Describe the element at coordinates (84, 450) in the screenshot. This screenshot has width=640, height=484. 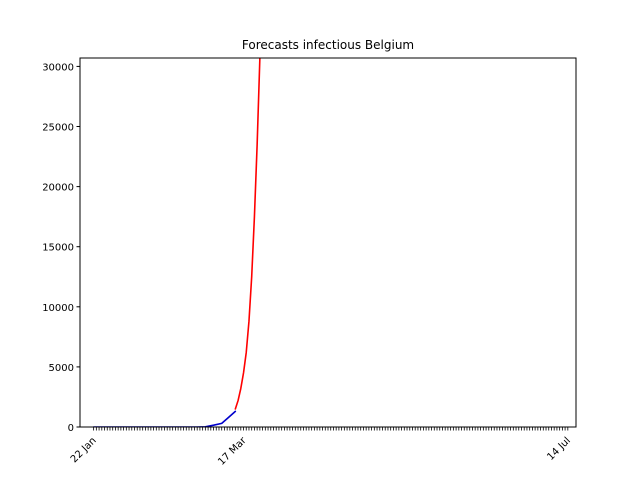
I see `x-tick-label: 22 Jan` at that location.